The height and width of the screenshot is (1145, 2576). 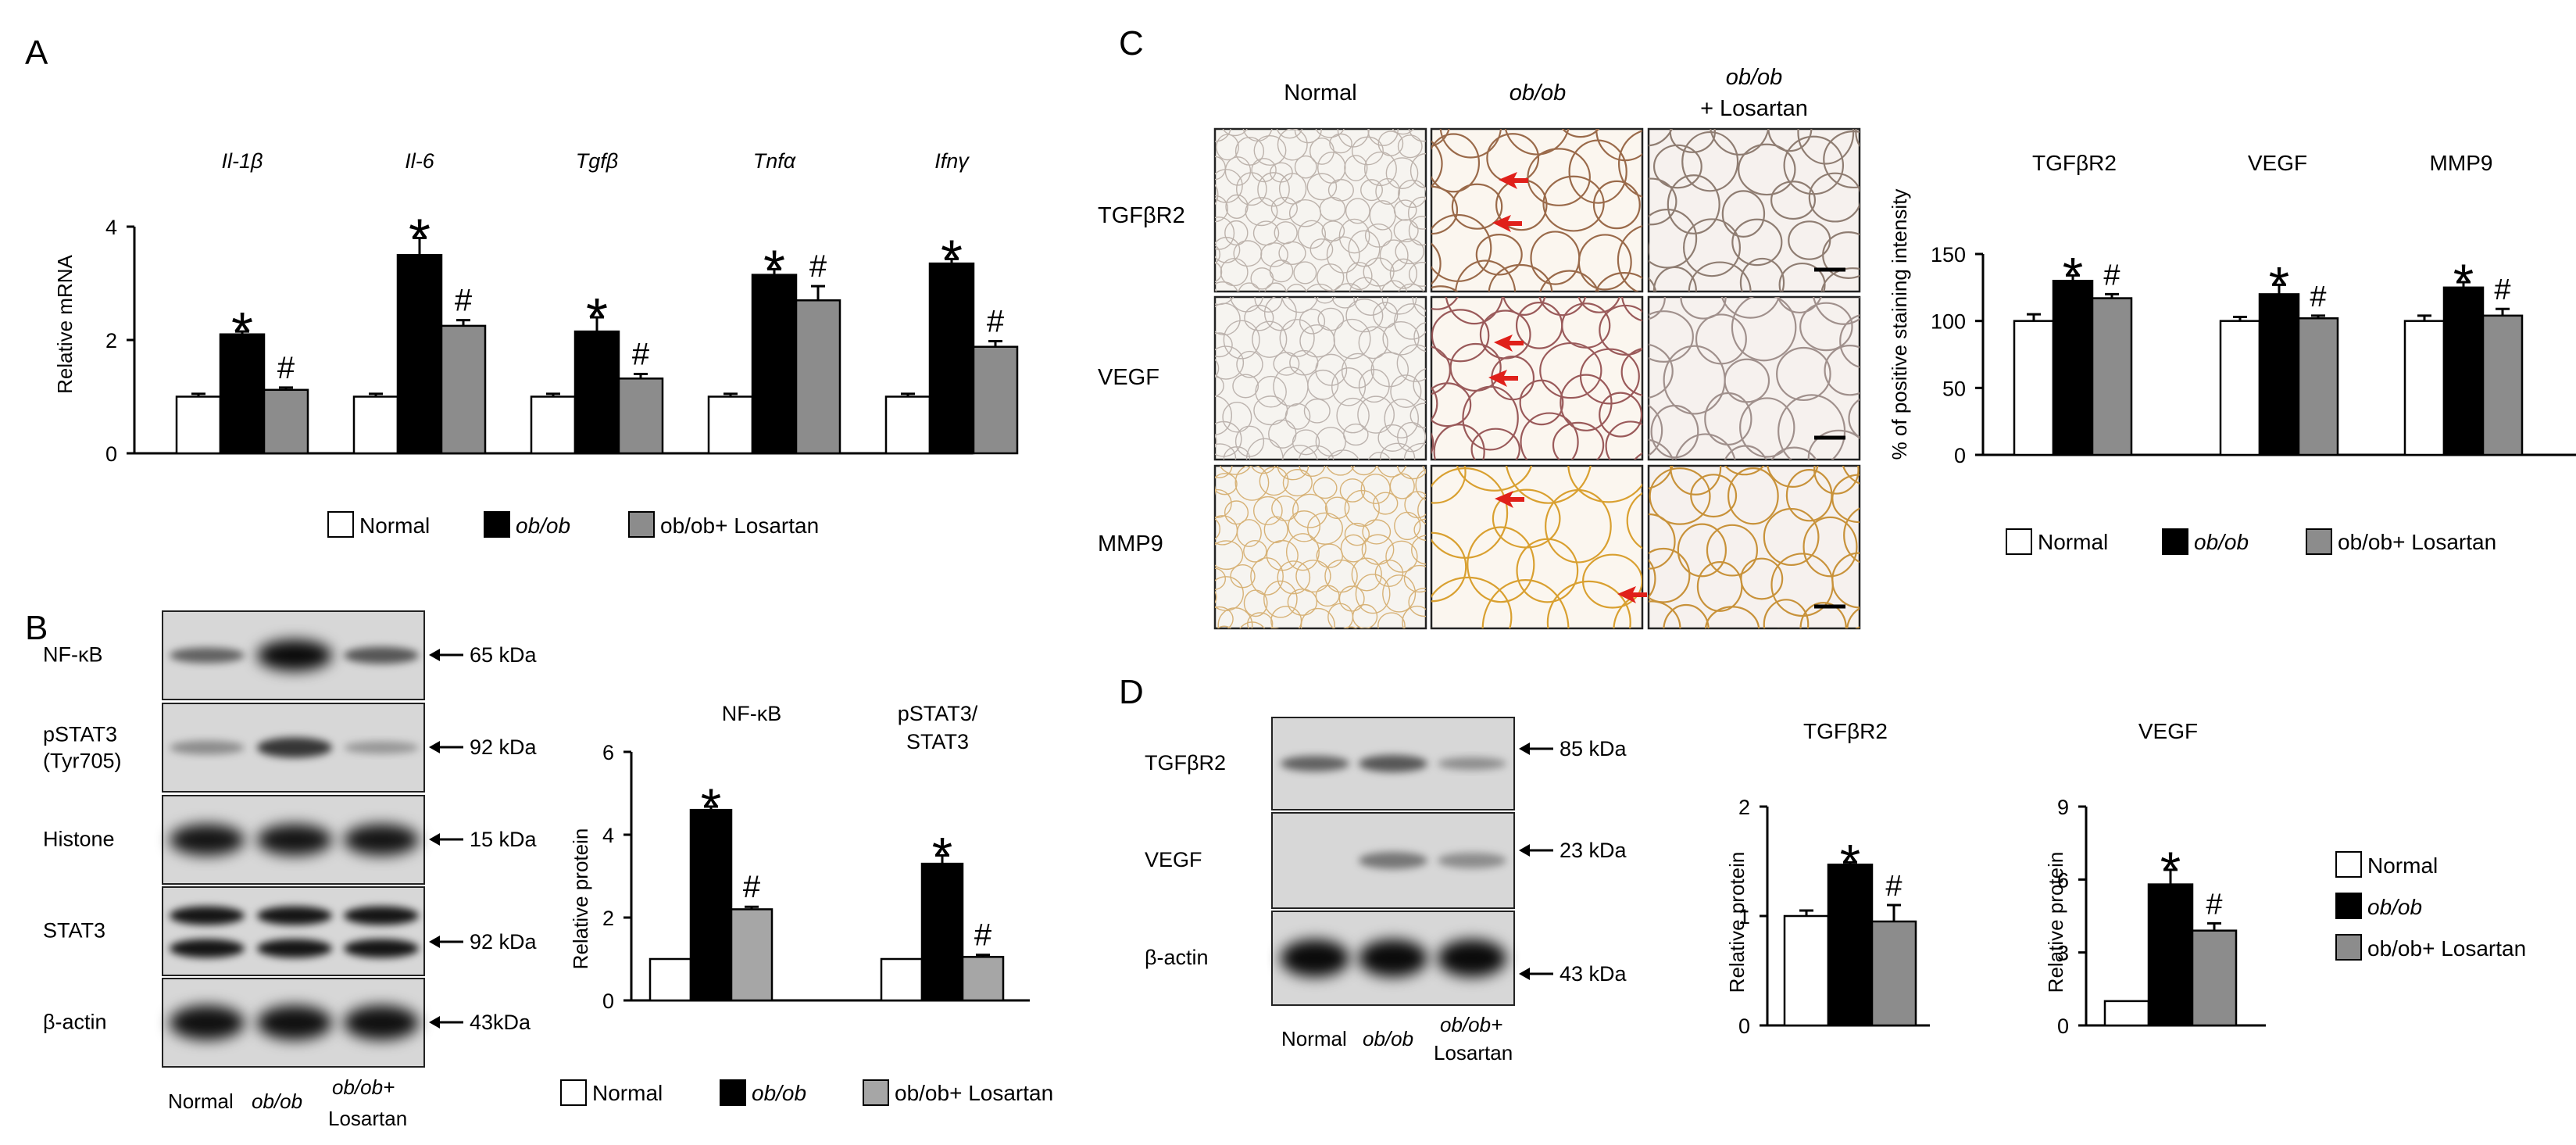 I want to click on c-hash-marker: #, so click(x=2112, y=275).